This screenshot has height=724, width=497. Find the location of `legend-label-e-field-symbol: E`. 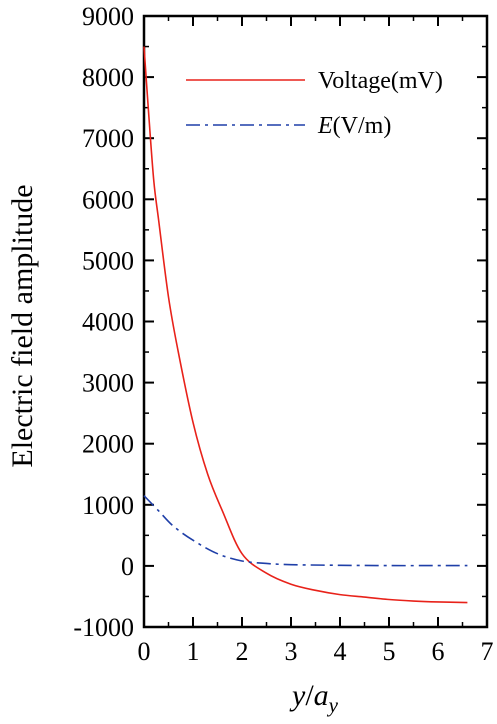

legend-label-e-field-symbol: E is located at coordinates (325, 126).